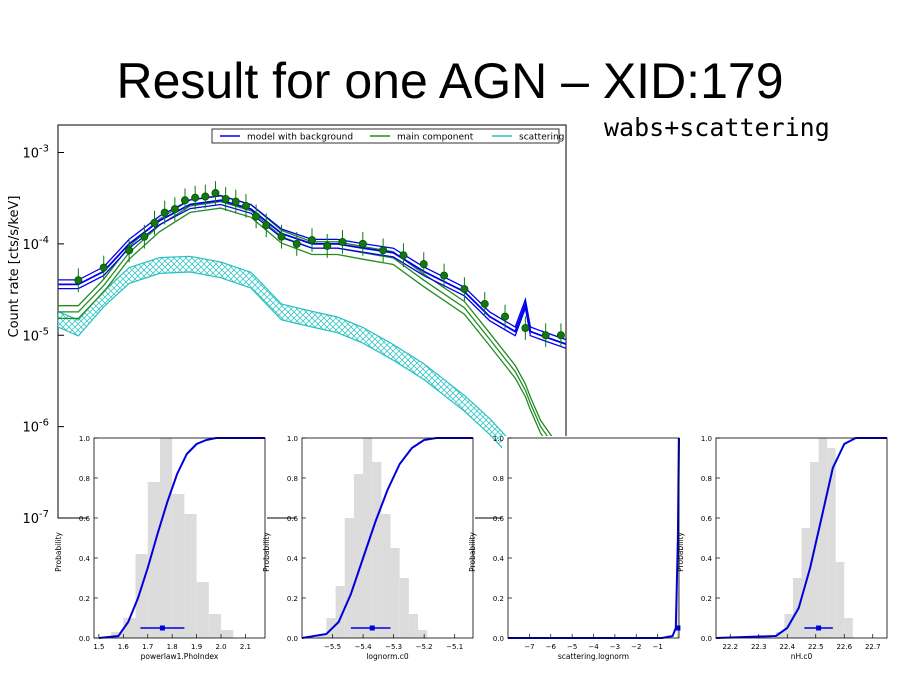 Image resolution: width=900 pixels, height=675 pixels. Describe the element at coordinates (293, 559) in the screenshot. I see `lognorm-y-tick-label: 0.4` at that location.